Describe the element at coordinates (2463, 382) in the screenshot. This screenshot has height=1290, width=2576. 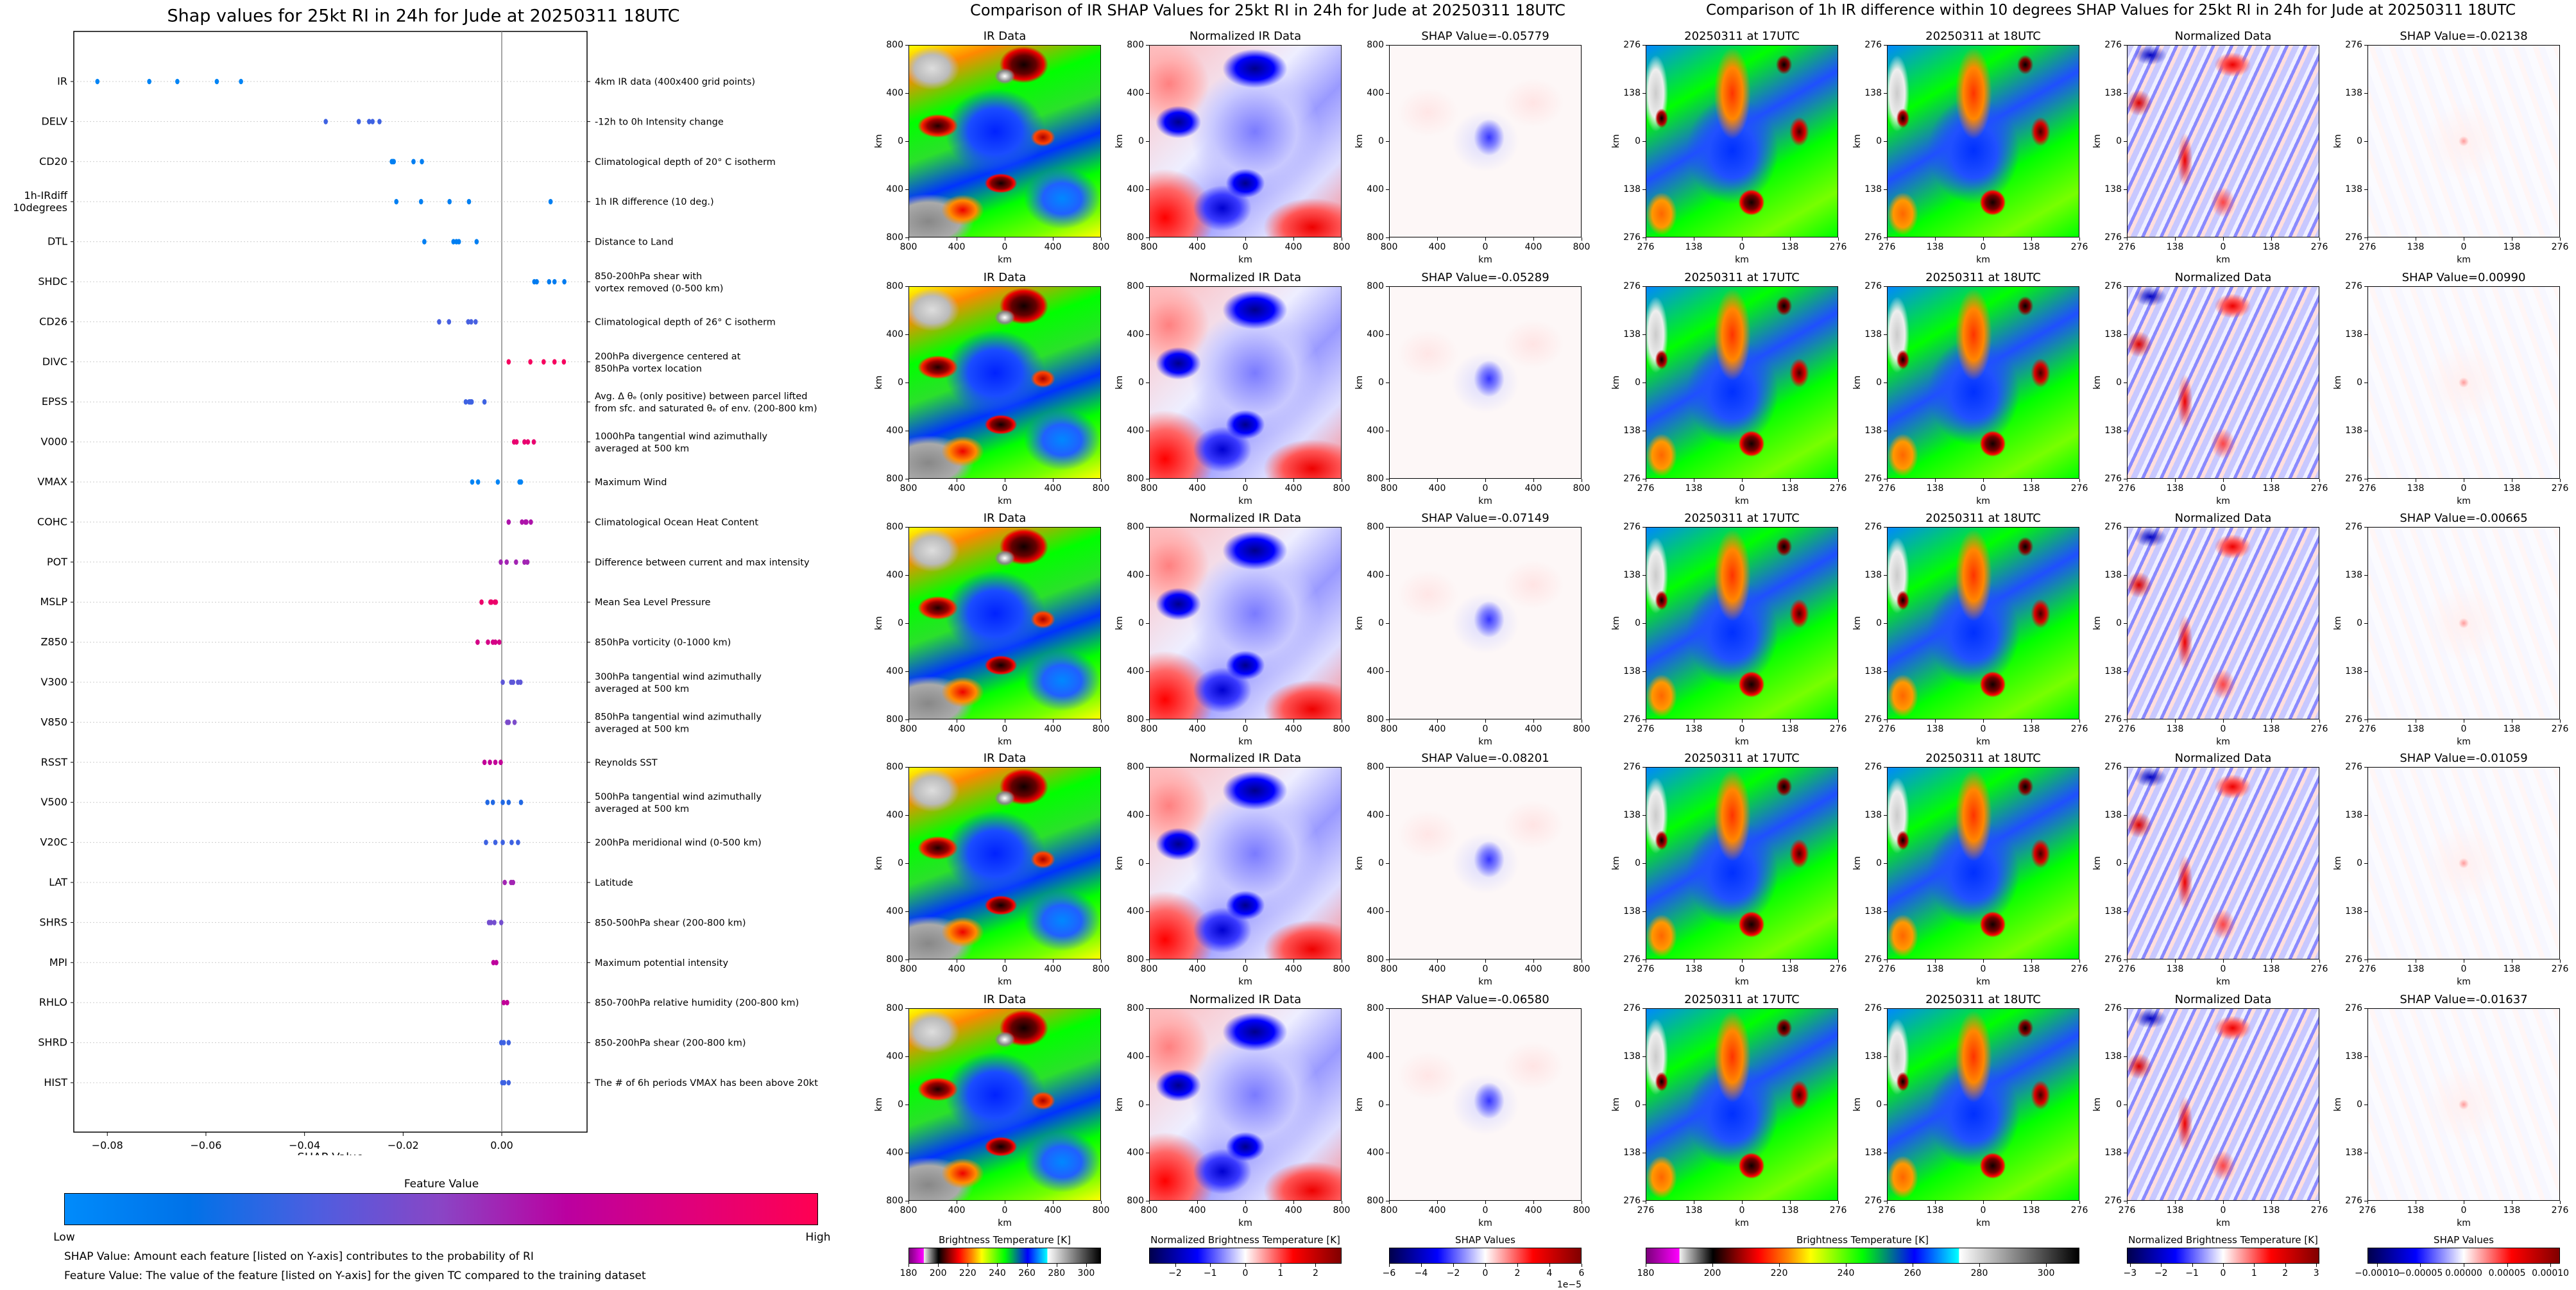
I see `heatmap-panel-shap2` at that location.